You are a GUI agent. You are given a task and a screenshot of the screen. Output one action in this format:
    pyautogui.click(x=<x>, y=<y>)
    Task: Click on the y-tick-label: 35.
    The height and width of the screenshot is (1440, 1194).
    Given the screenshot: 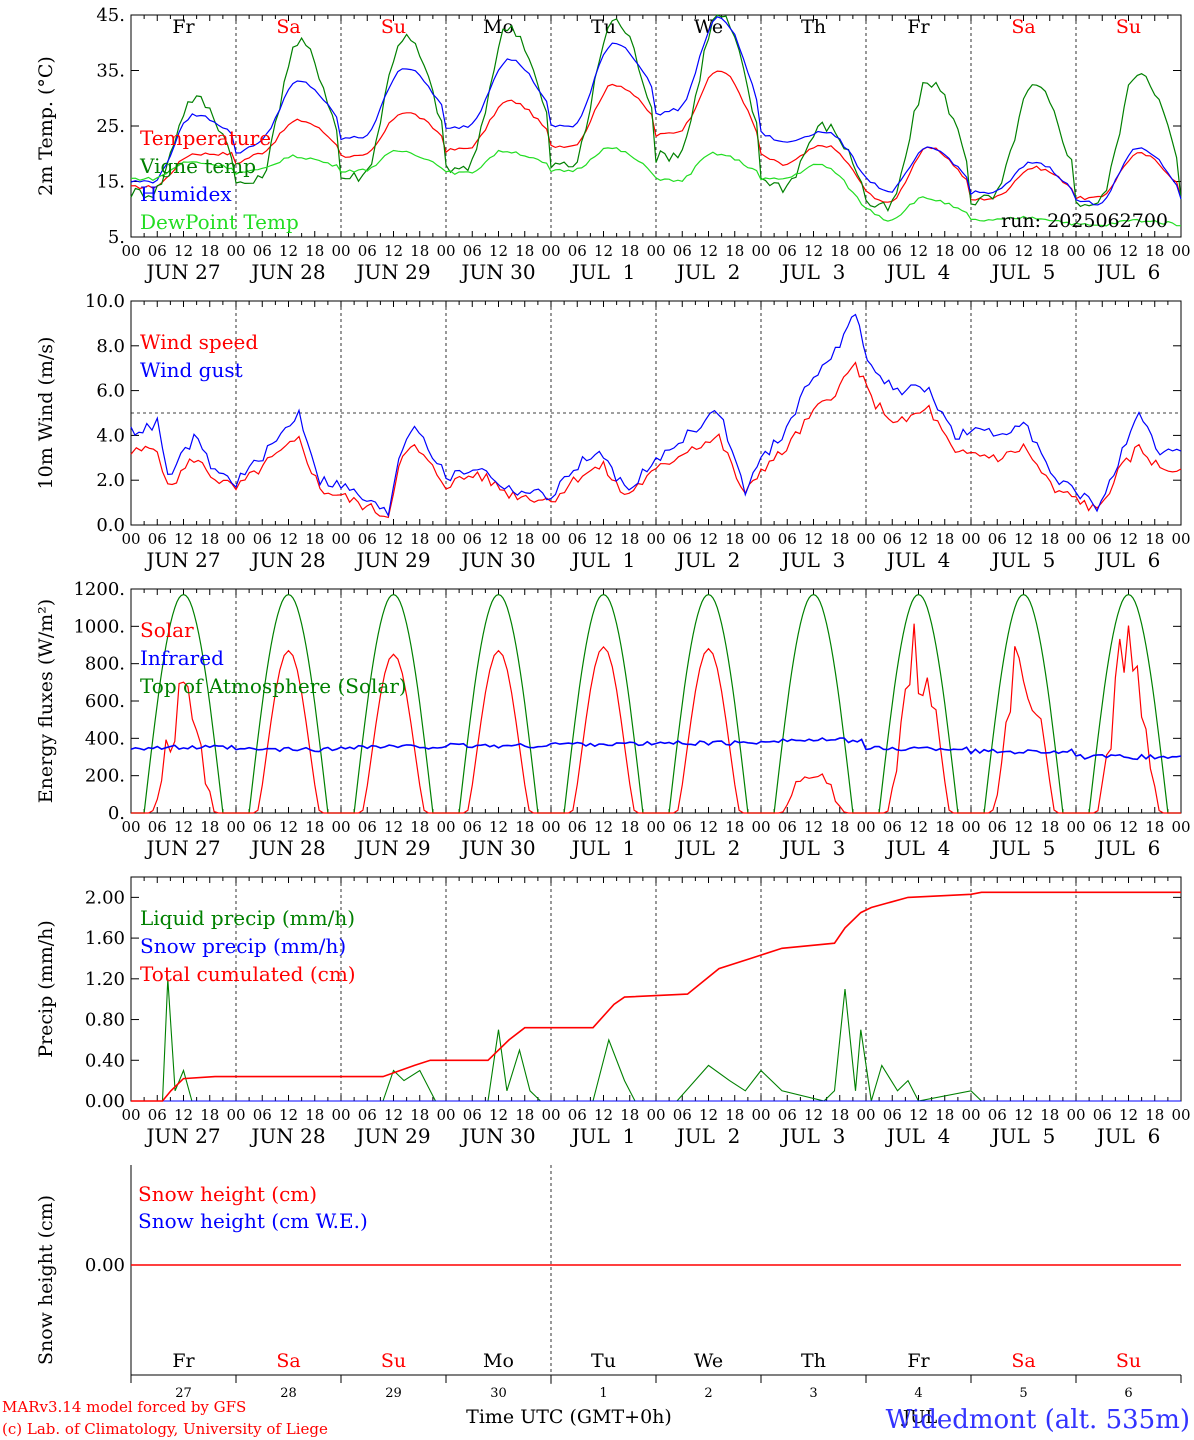 What is the action you would take?
    pyautogui.click(x=110, y=71)
    